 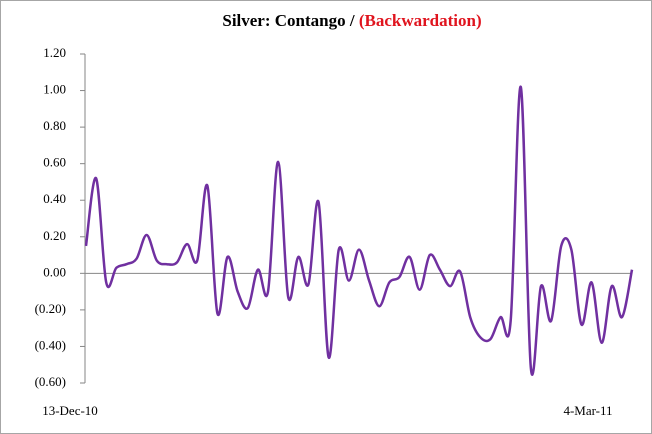 What do you see at coordinates (587, 410) in the screenshot?
I see `x-tick-label: 4-Mar-11` at bounding box center [587, 410].